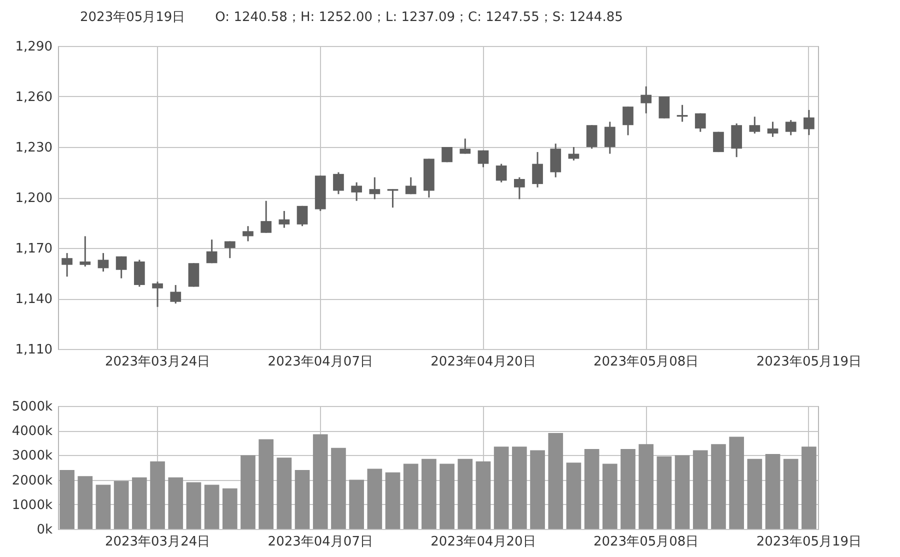 This screenshot has height=557, width=900. I want to click on y-tick-label: 1,200, so click(33, 198).